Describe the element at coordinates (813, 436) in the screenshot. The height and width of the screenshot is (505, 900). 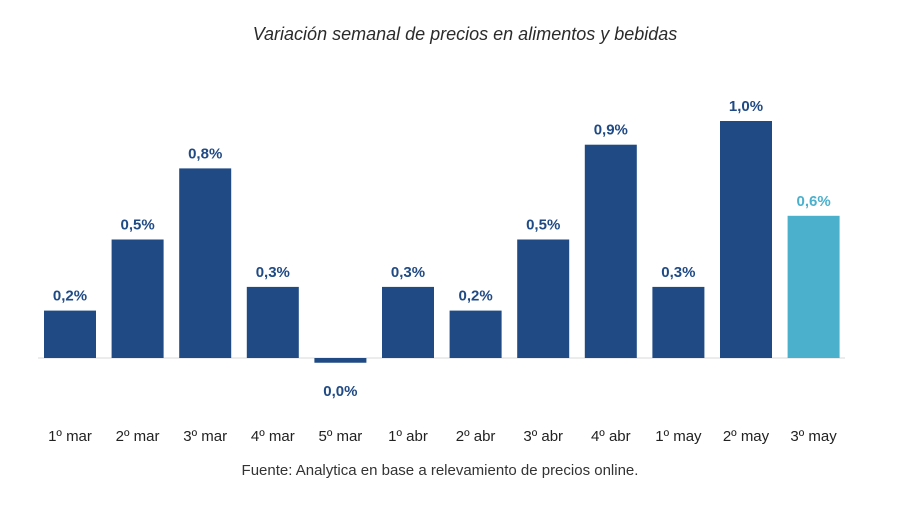
I see `x-tick-label: 3º may` at that location.